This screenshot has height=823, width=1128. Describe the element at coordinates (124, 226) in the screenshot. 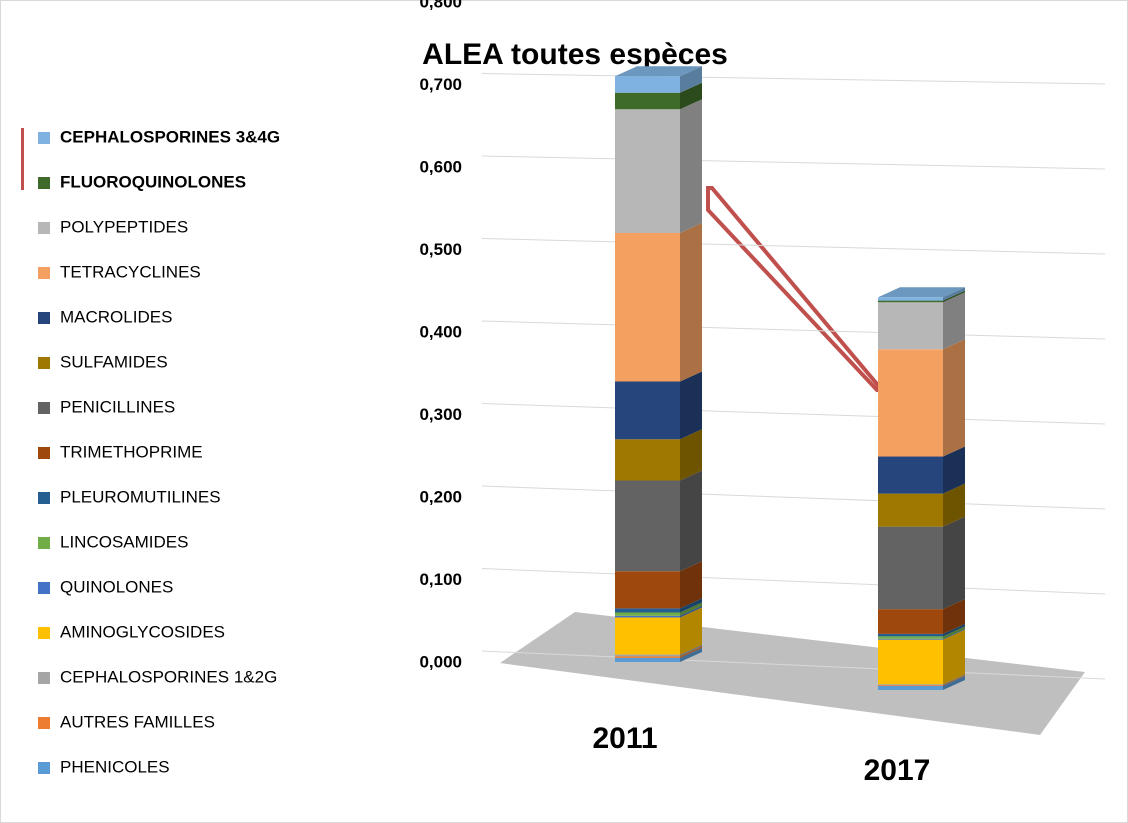

I see `legend-label: POLYPEPTIDES` at that location.